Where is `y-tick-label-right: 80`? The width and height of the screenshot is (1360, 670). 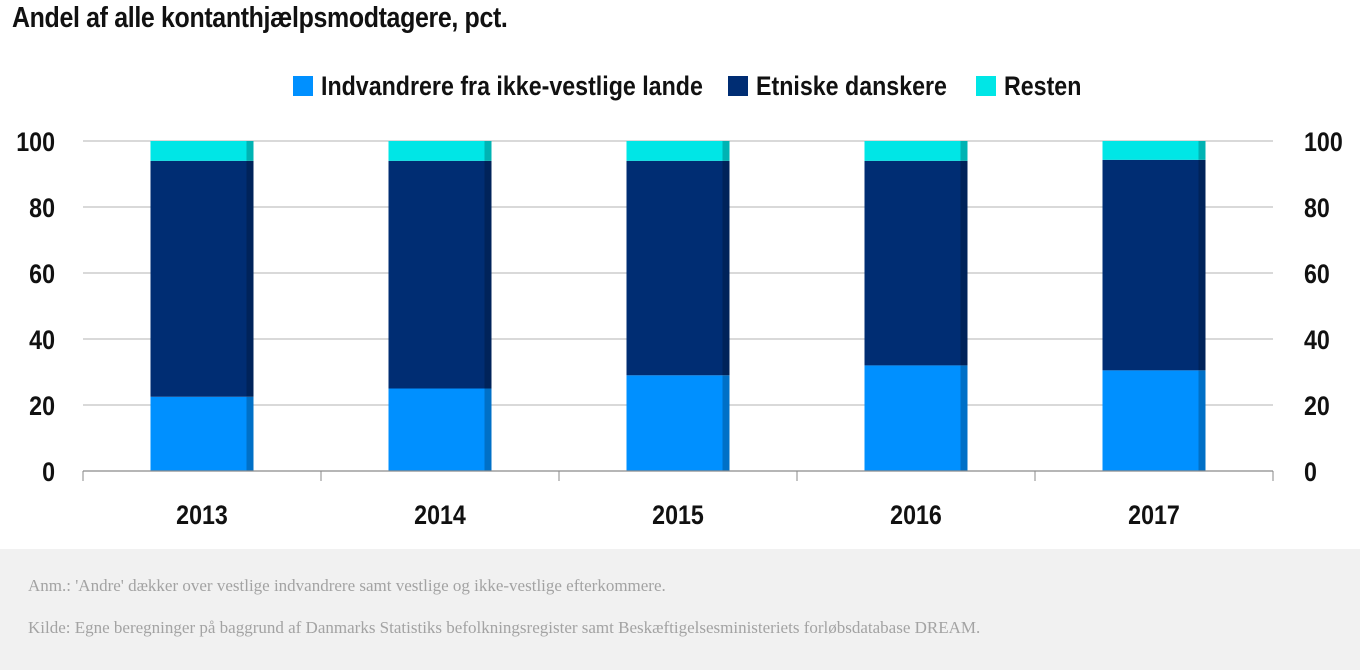 y-tick-label-right: 80 is located at coordinates (1317, 208).